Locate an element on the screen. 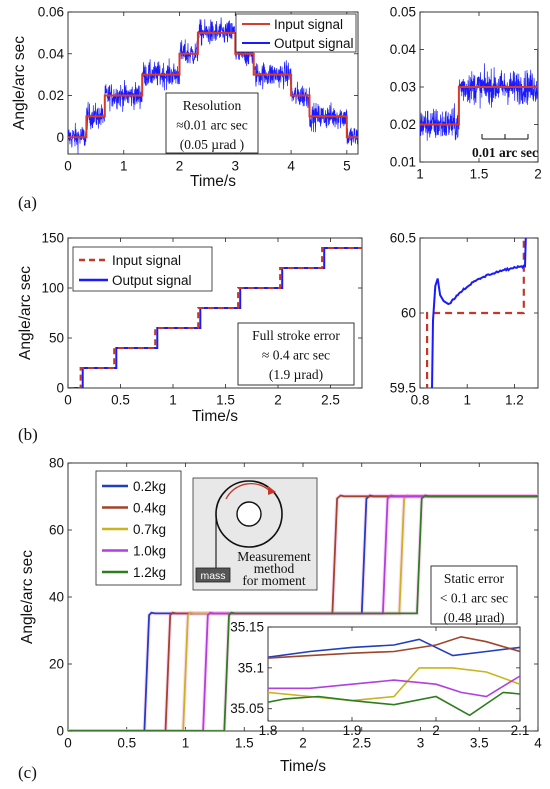 Image resolution: width=550 pixels, height=789 pixels. a-plot-area is located at coordinates (213, 85).